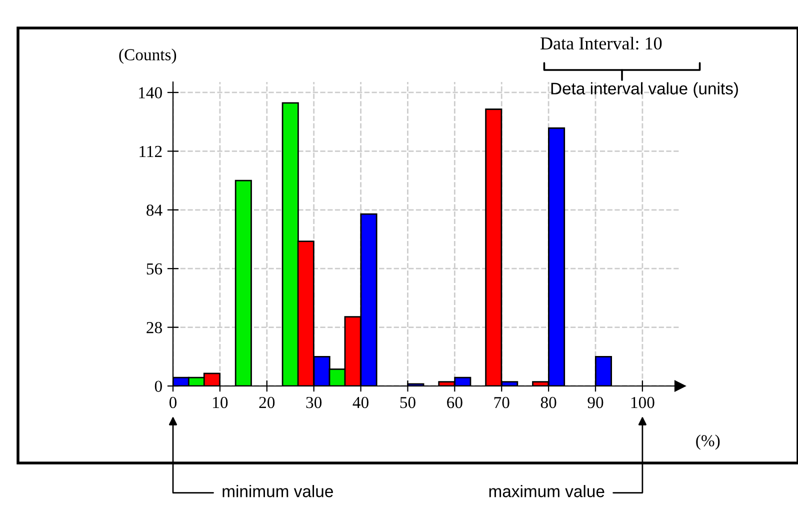 Image resolution: width=798 pixels, height=513 pixels. What do you see at coordinates (158, 386) in the screenshot?
I see `y-tick-label: 0` at bounding box center [158, 386].